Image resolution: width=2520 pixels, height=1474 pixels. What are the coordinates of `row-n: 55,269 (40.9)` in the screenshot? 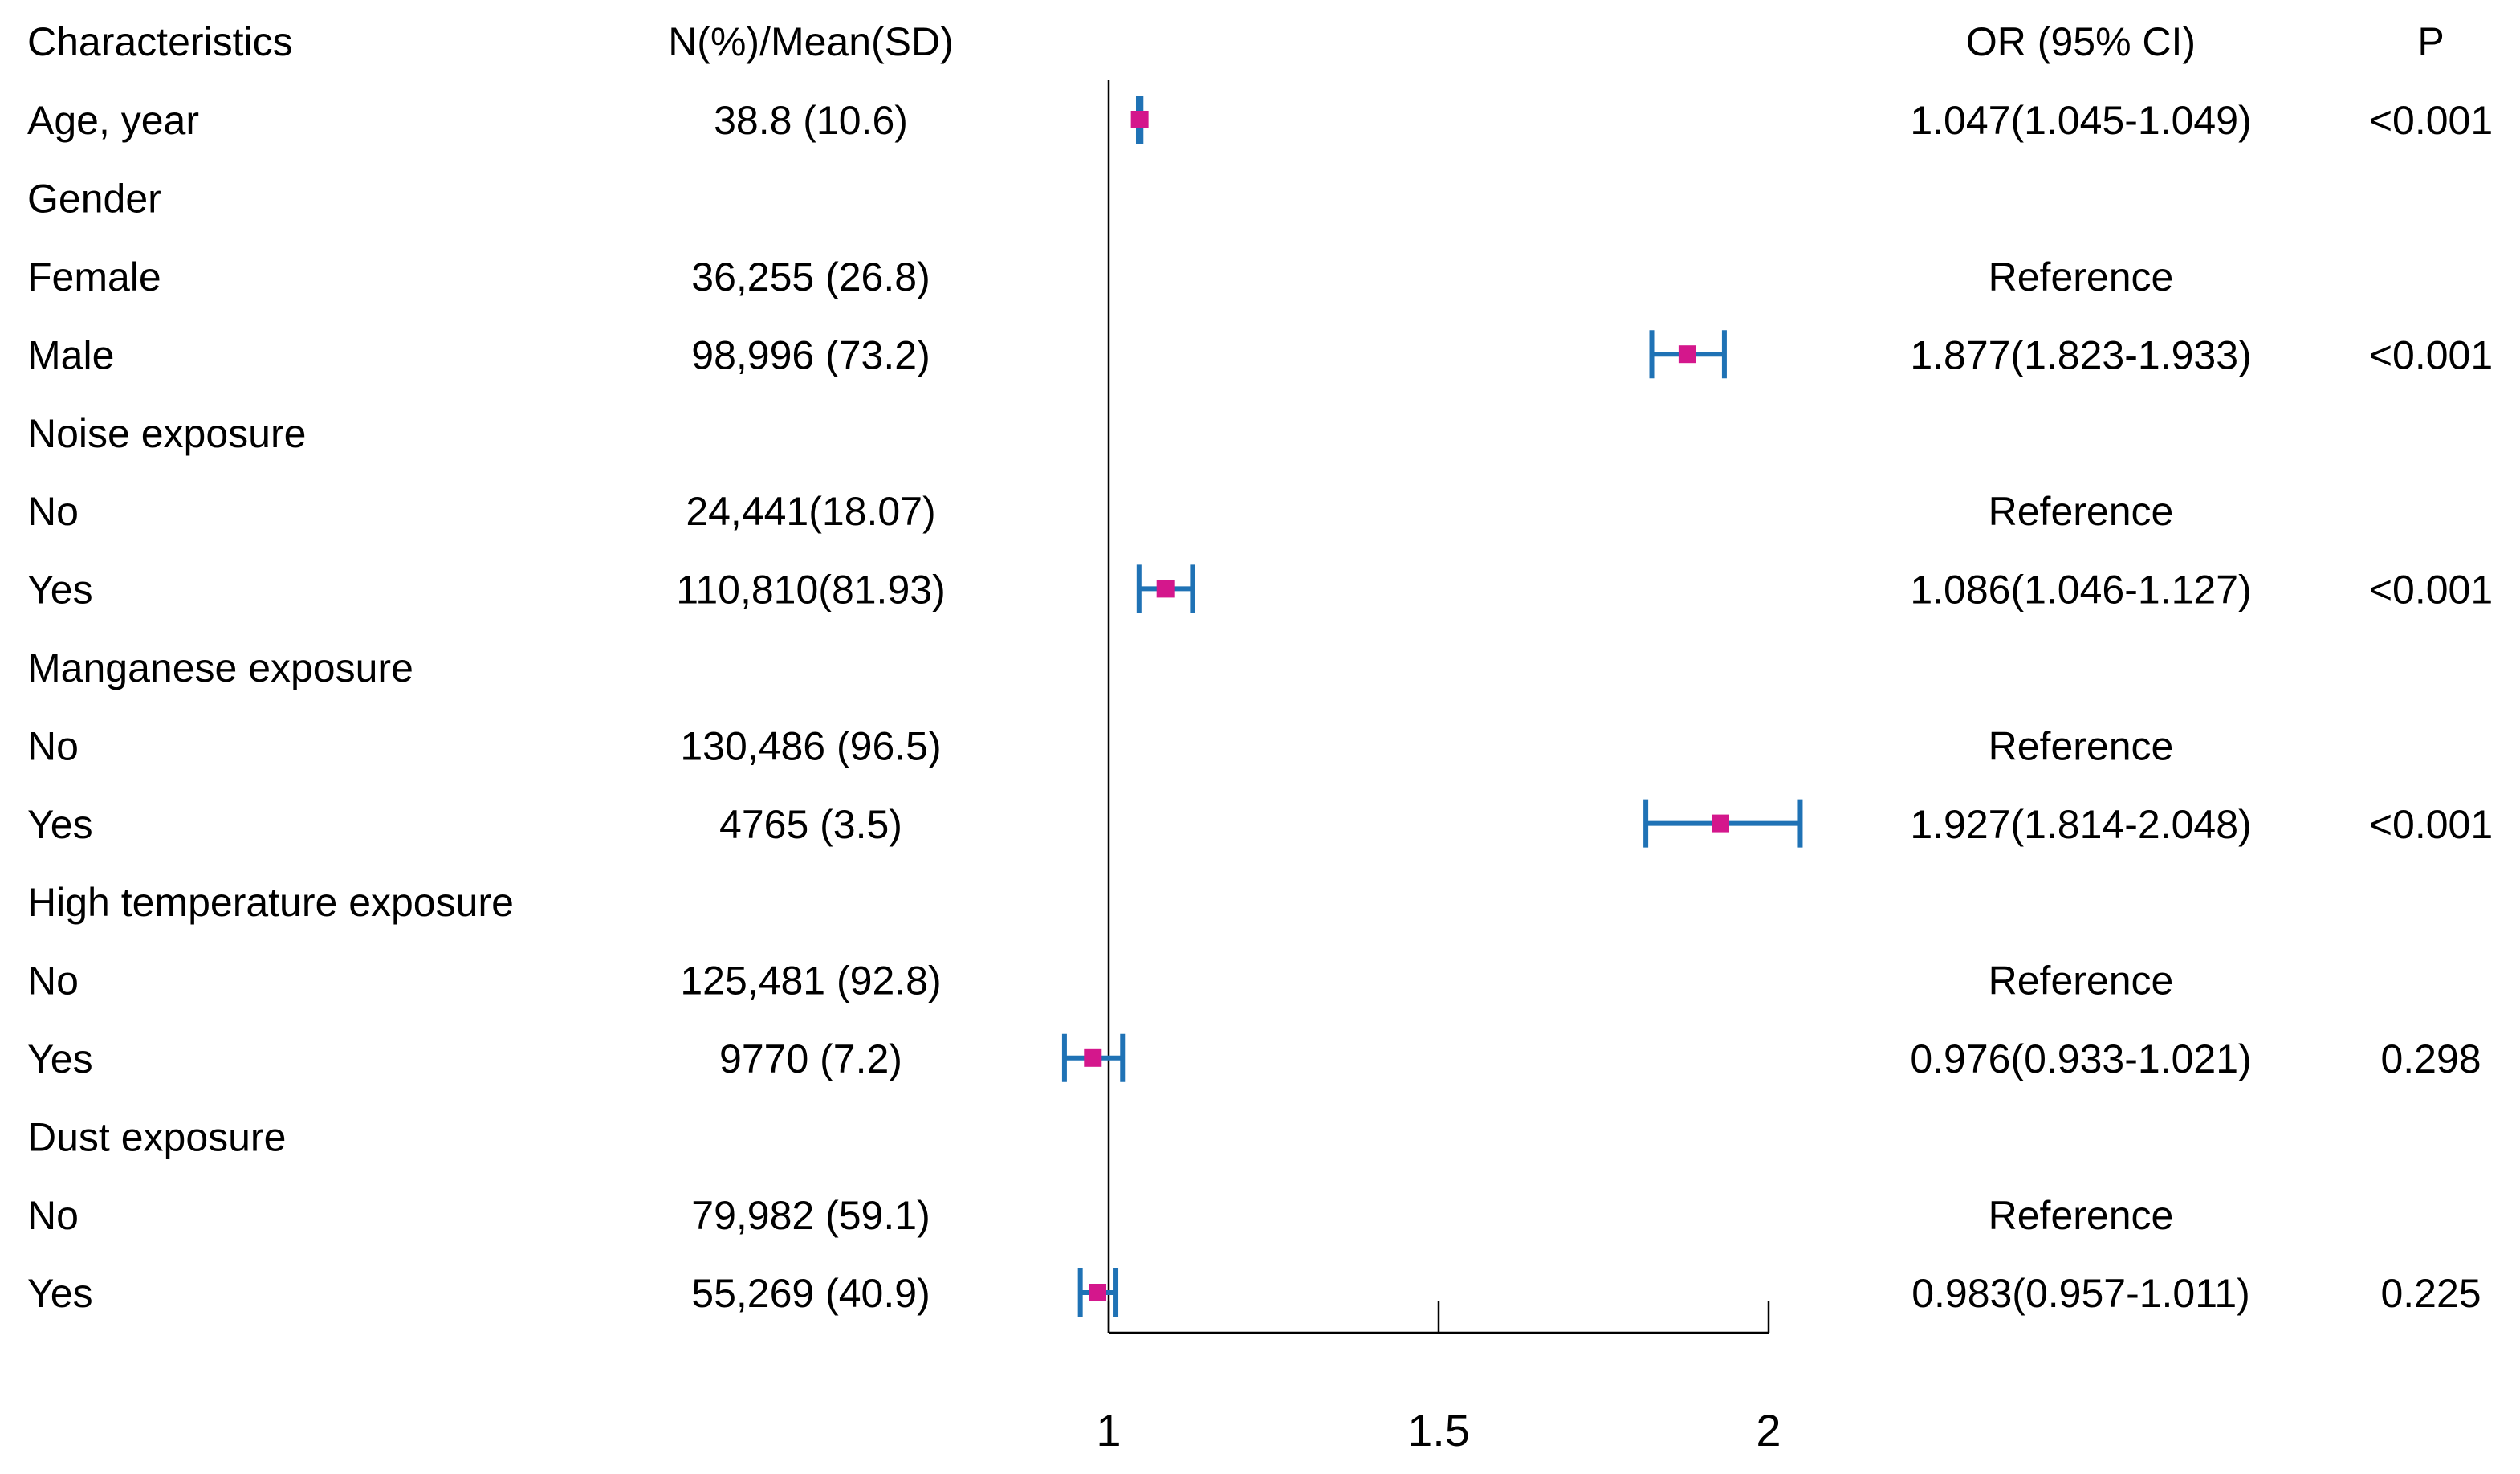 It's located at (810, 1294).